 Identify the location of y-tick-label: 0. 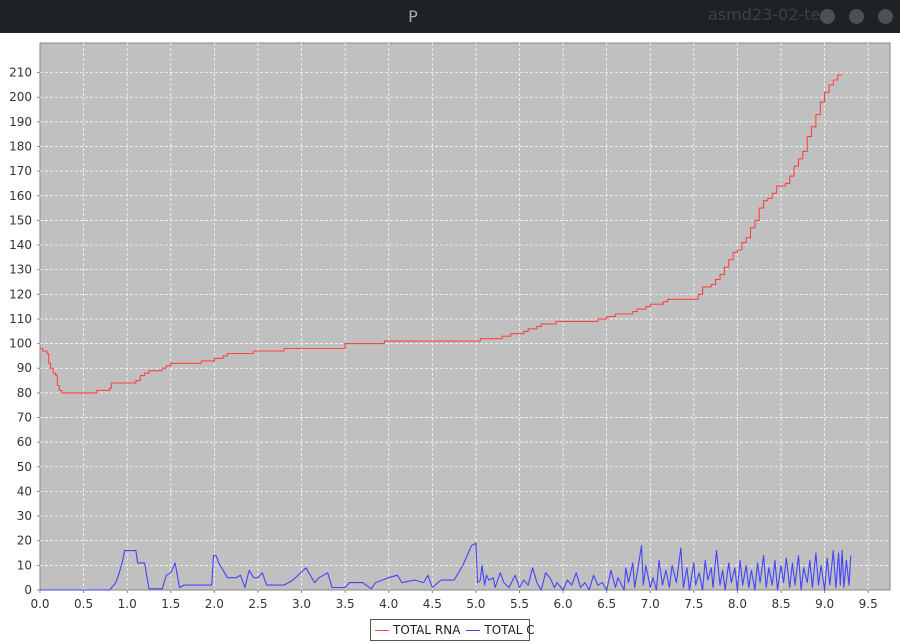
(28, 590).